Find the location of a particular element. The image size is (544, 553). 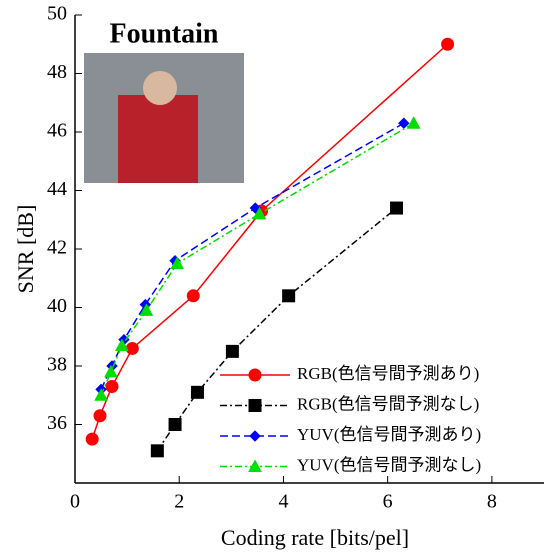

y-tick-label: 36 is located at coordinates (57, 423).